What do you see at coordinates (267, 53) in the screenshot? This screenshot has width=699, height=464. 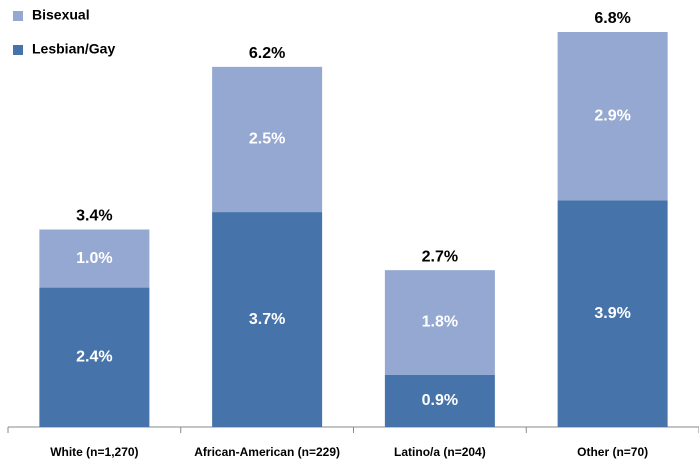 I see `total-label: 6.2%` at bounding box center [267, 53].